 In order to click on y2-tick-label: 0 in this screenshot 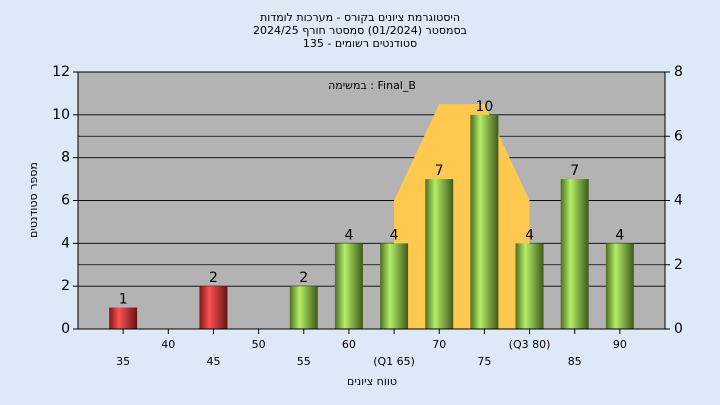, I will do `click(678, 329)`.